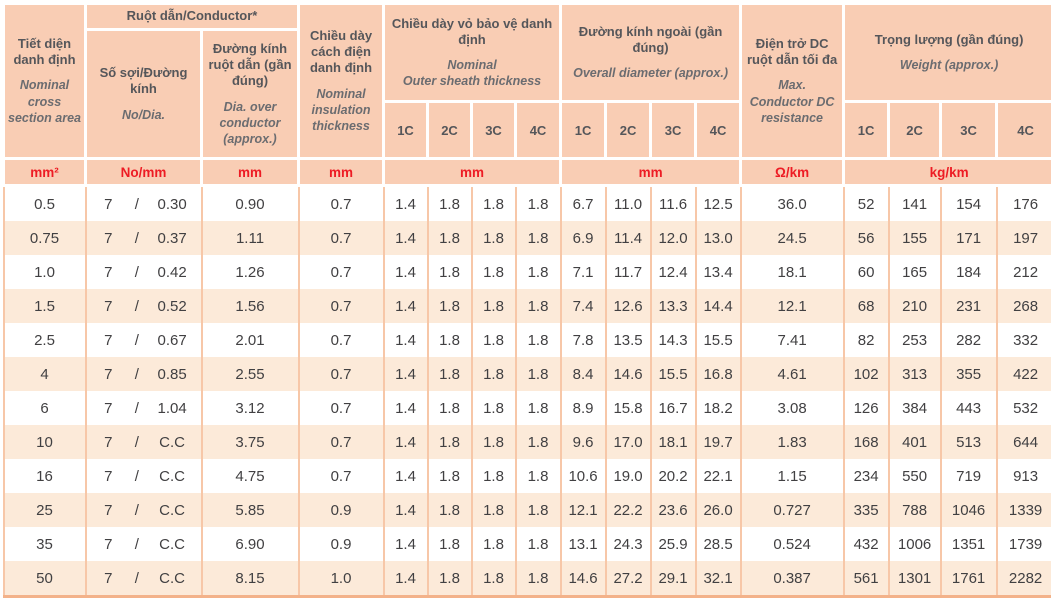 Image resolution: width=1051 pixels, height=600 pixels. Describe the element at coordinates (673, 544) in the screenshot. I see `cell-od-3c: 25.9` at that location.